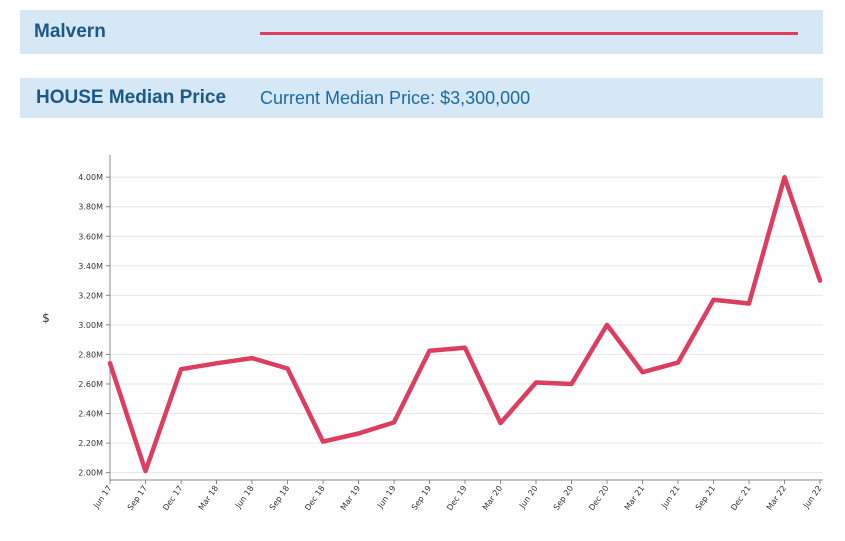 The height and width of the screenshot is (541, 845). Describe the element at coordinates (208, 498) in the screenshot. I see `x-tick-label: Mar 18` at that location.